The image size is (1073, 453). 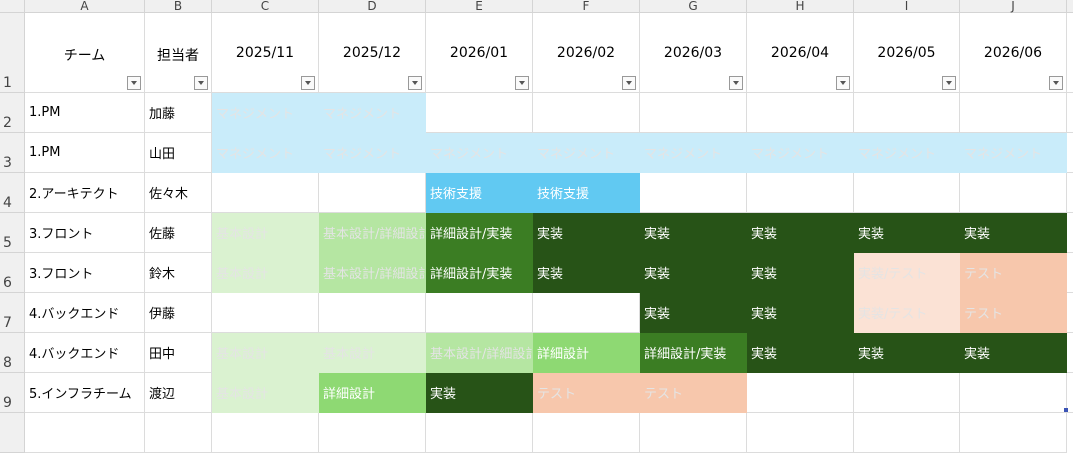 What do you see at coordinates (907, 53) in the screenshot?
I see `header-cell: 2026/05` at bounding box center [907, 53].